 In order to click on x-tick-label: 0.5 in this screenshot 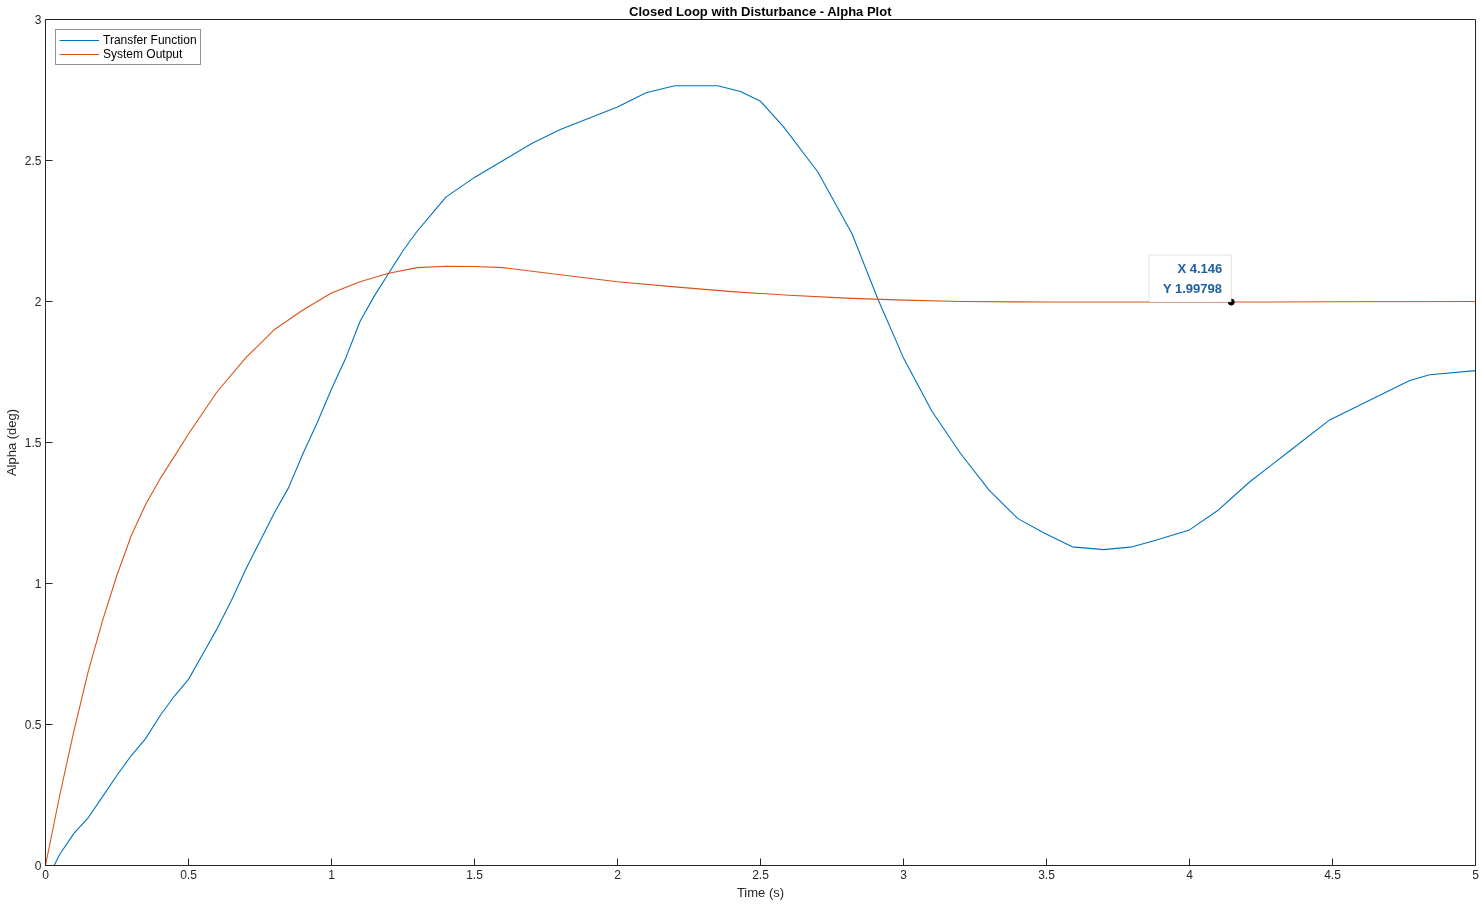, I will do `click(189, 874)`.